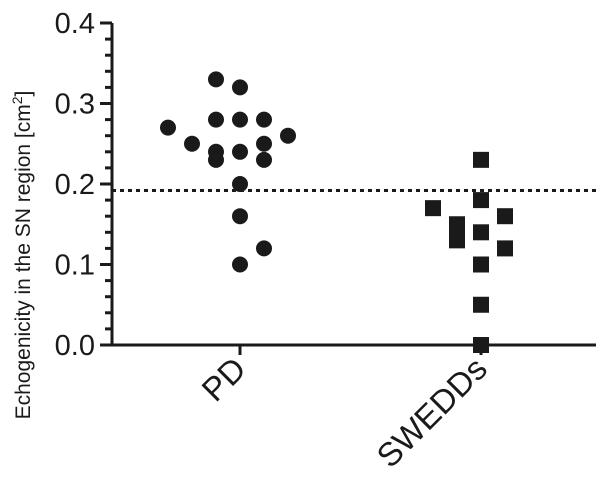 This screenshot has width=598, height=487. What do you see at coordinates (75, 105) in the screenshot?
I see `y-tick-label: 0.3` at bounding box center [75, 105].